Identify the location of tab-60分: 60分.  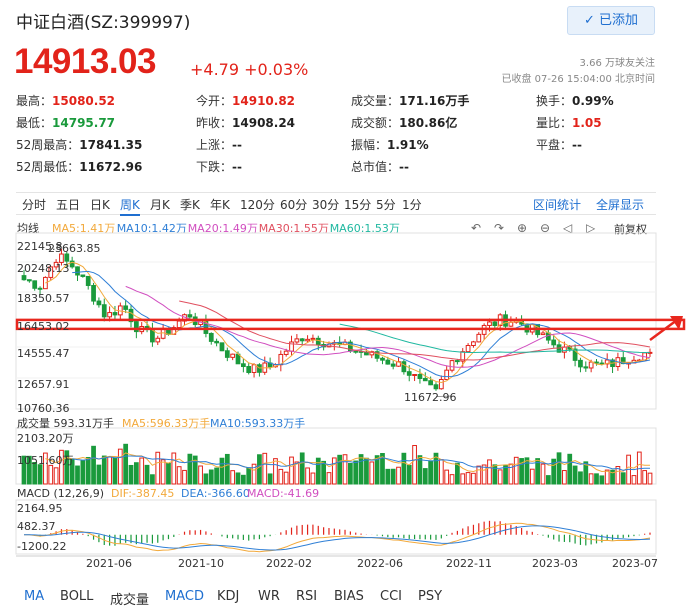
(294, 205).